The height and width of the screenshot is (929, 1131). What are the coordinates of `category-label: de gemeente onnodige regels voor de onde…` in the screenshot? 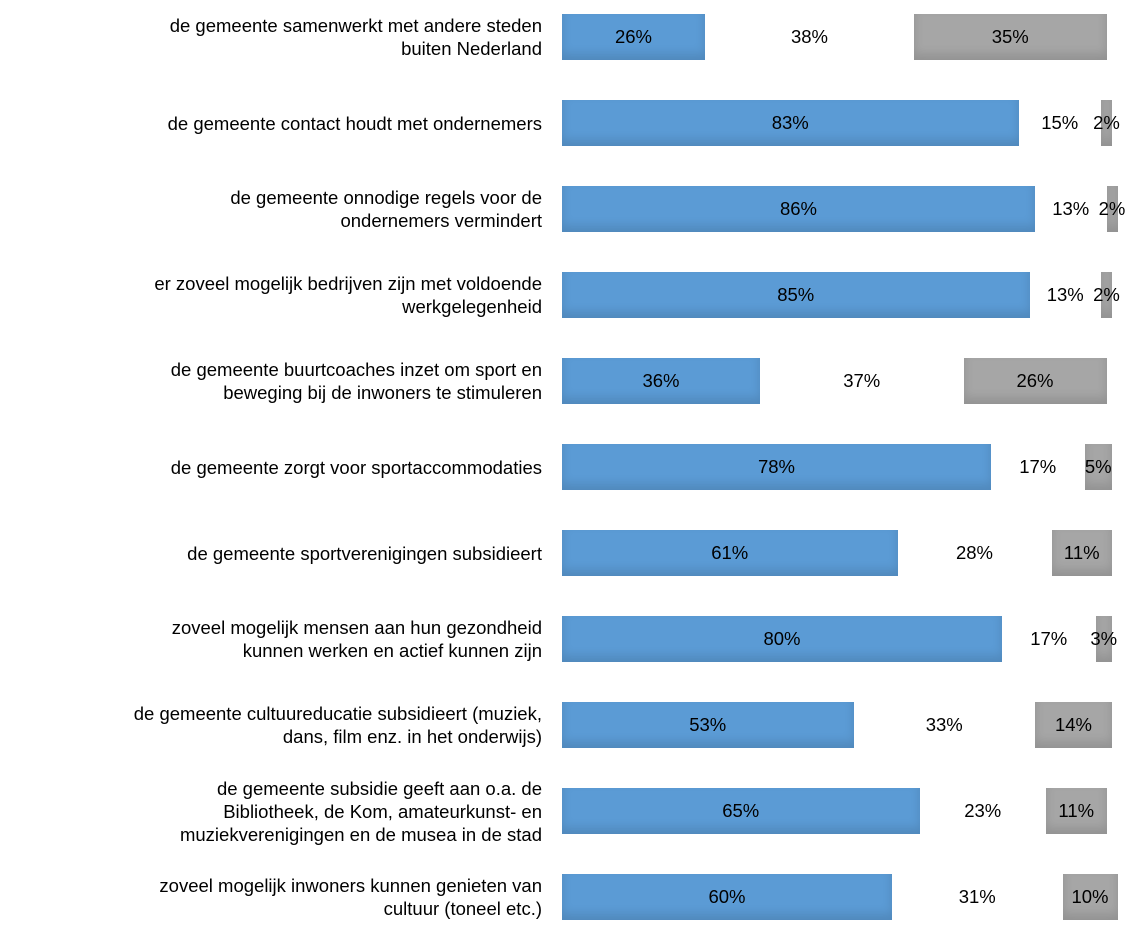 It's located at (386, 209).